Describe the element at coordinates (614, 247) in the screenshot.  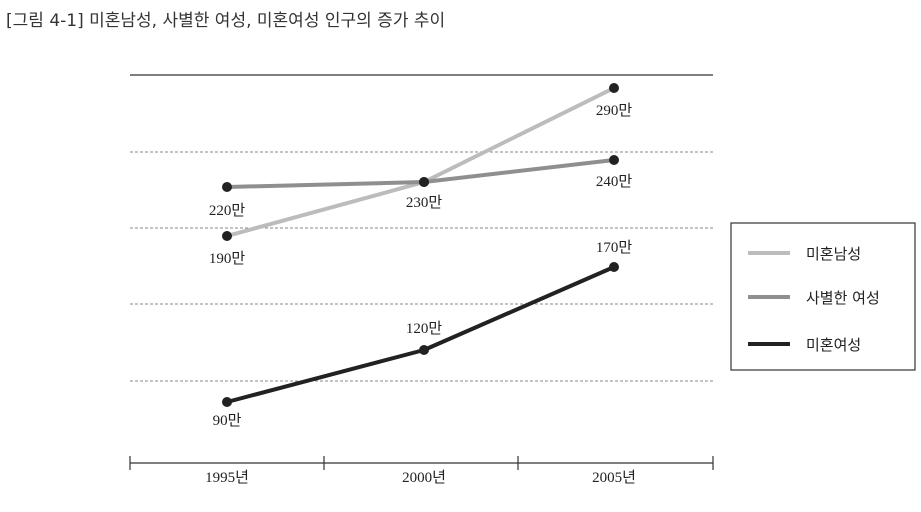
I see `data-label: 170만` at that location.